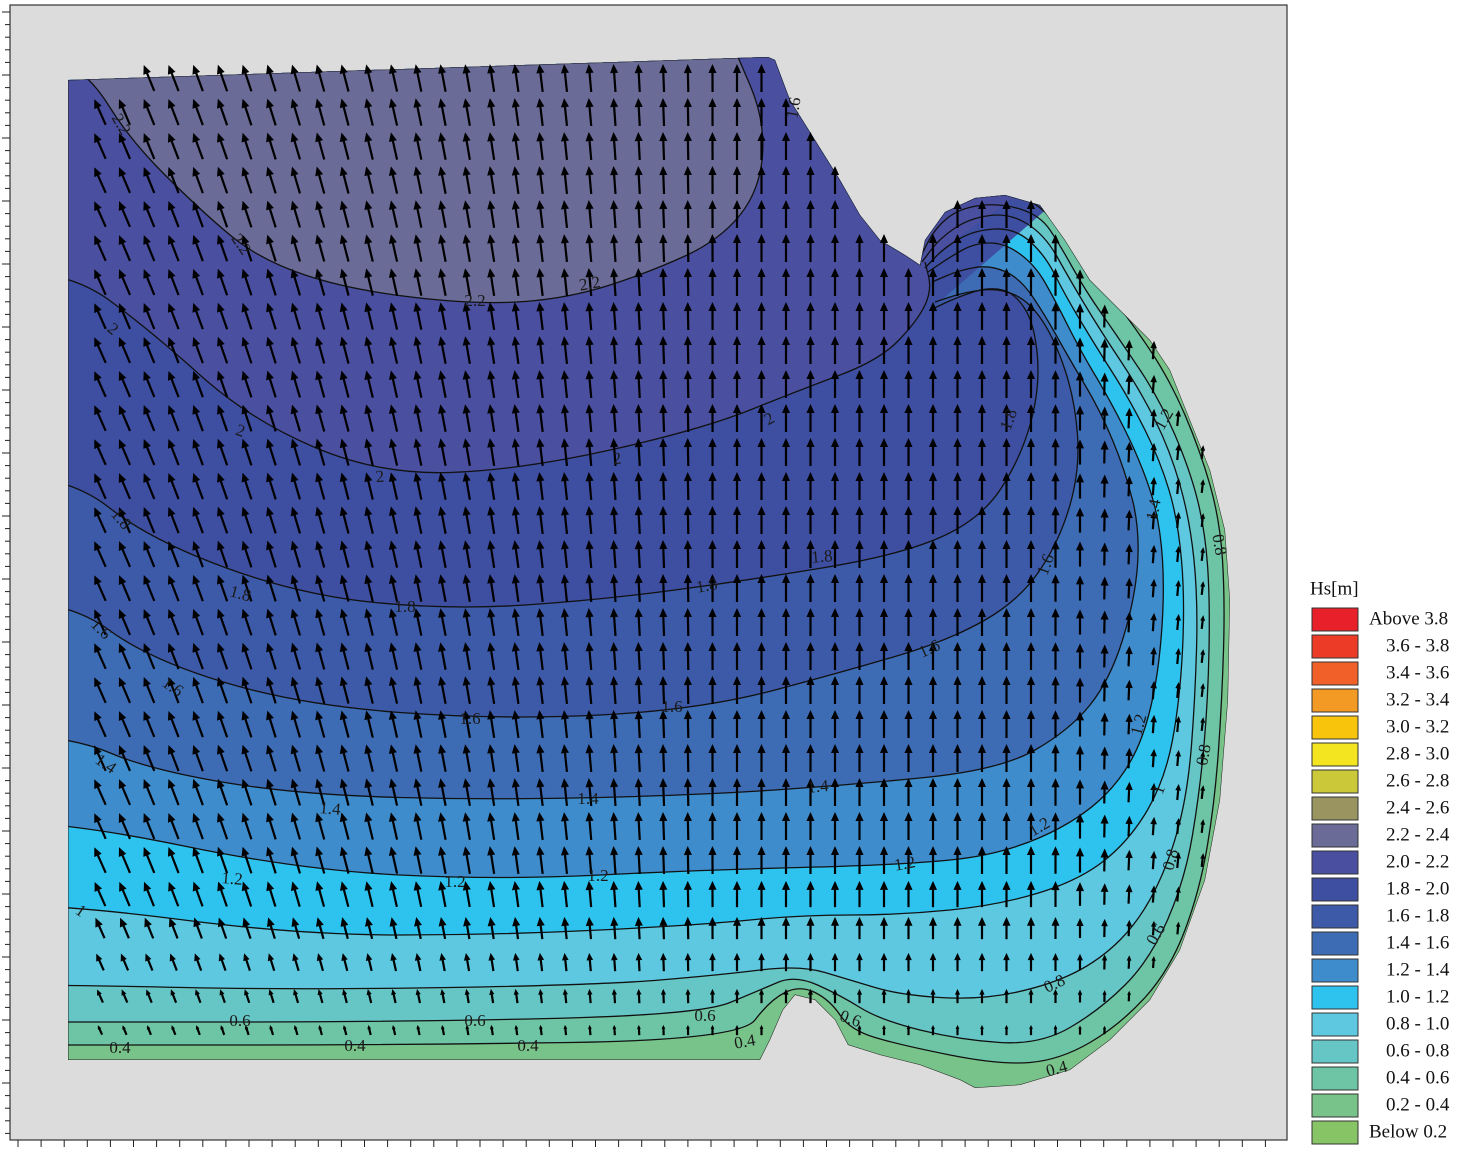 The image size is (1480, 1149). Describe the element at coordinates (905, 863) in the screenshot. I see `contour-label: 1.2` at that location.